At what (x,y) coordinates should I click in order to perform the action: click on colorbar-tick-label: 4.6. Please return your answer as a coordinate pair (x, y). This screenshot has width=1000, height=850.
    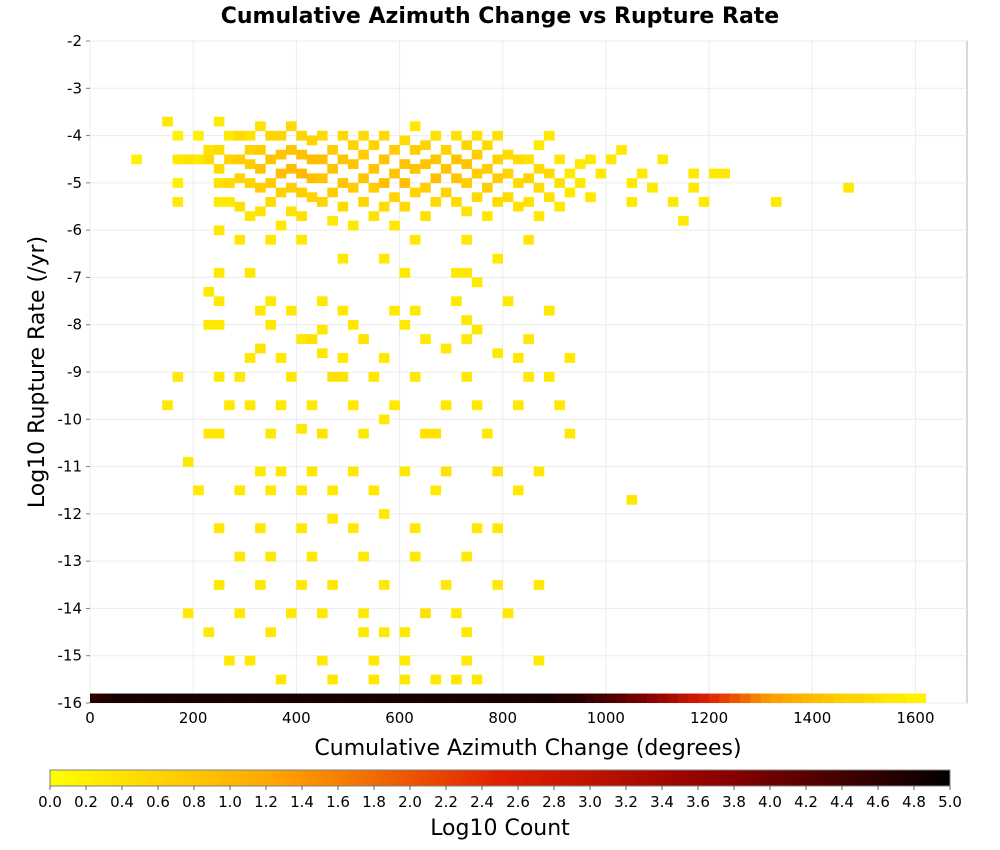
    Looking at the image, I should click on (878, 802).